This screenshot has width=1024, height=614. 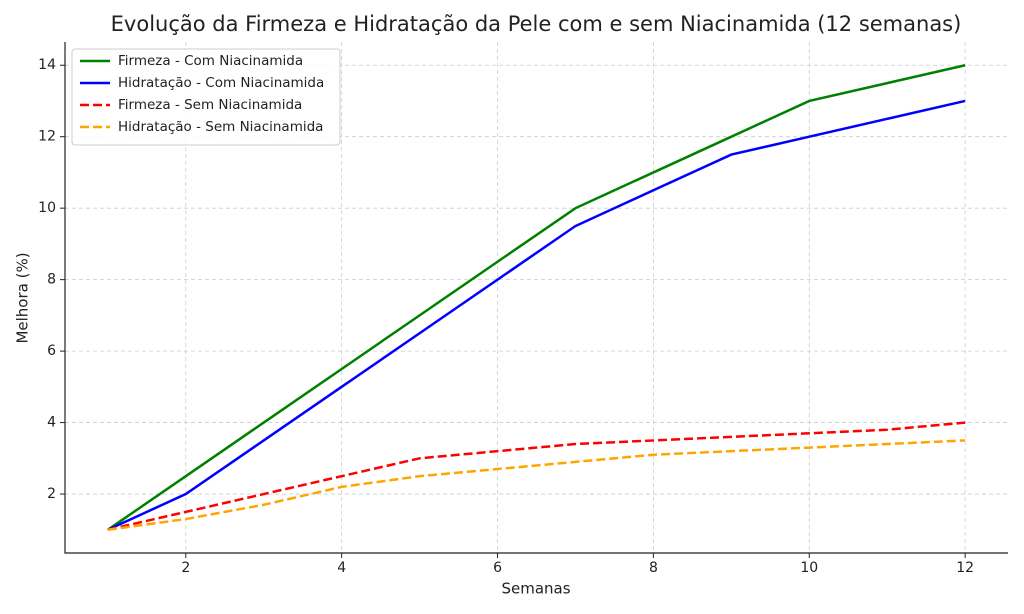 I want to click on legend-label: Firmeza - Sem Niacinamida, so click(x=210, y=105).